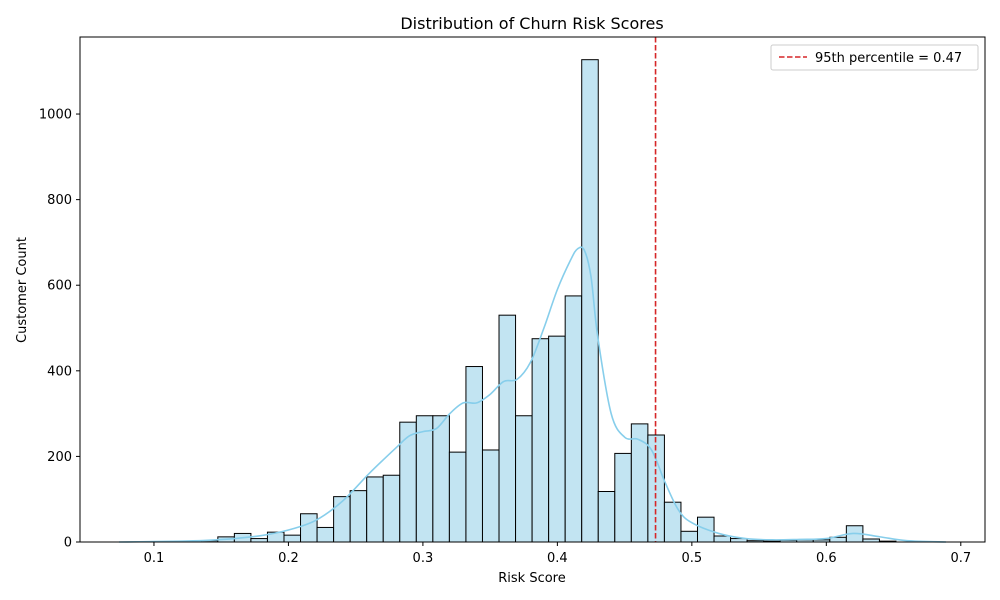  Describe the element at coordinates (59, 329) in the screenshot. I see `y-axis-ticks: 0 200 400 600 800 1000` at that location.